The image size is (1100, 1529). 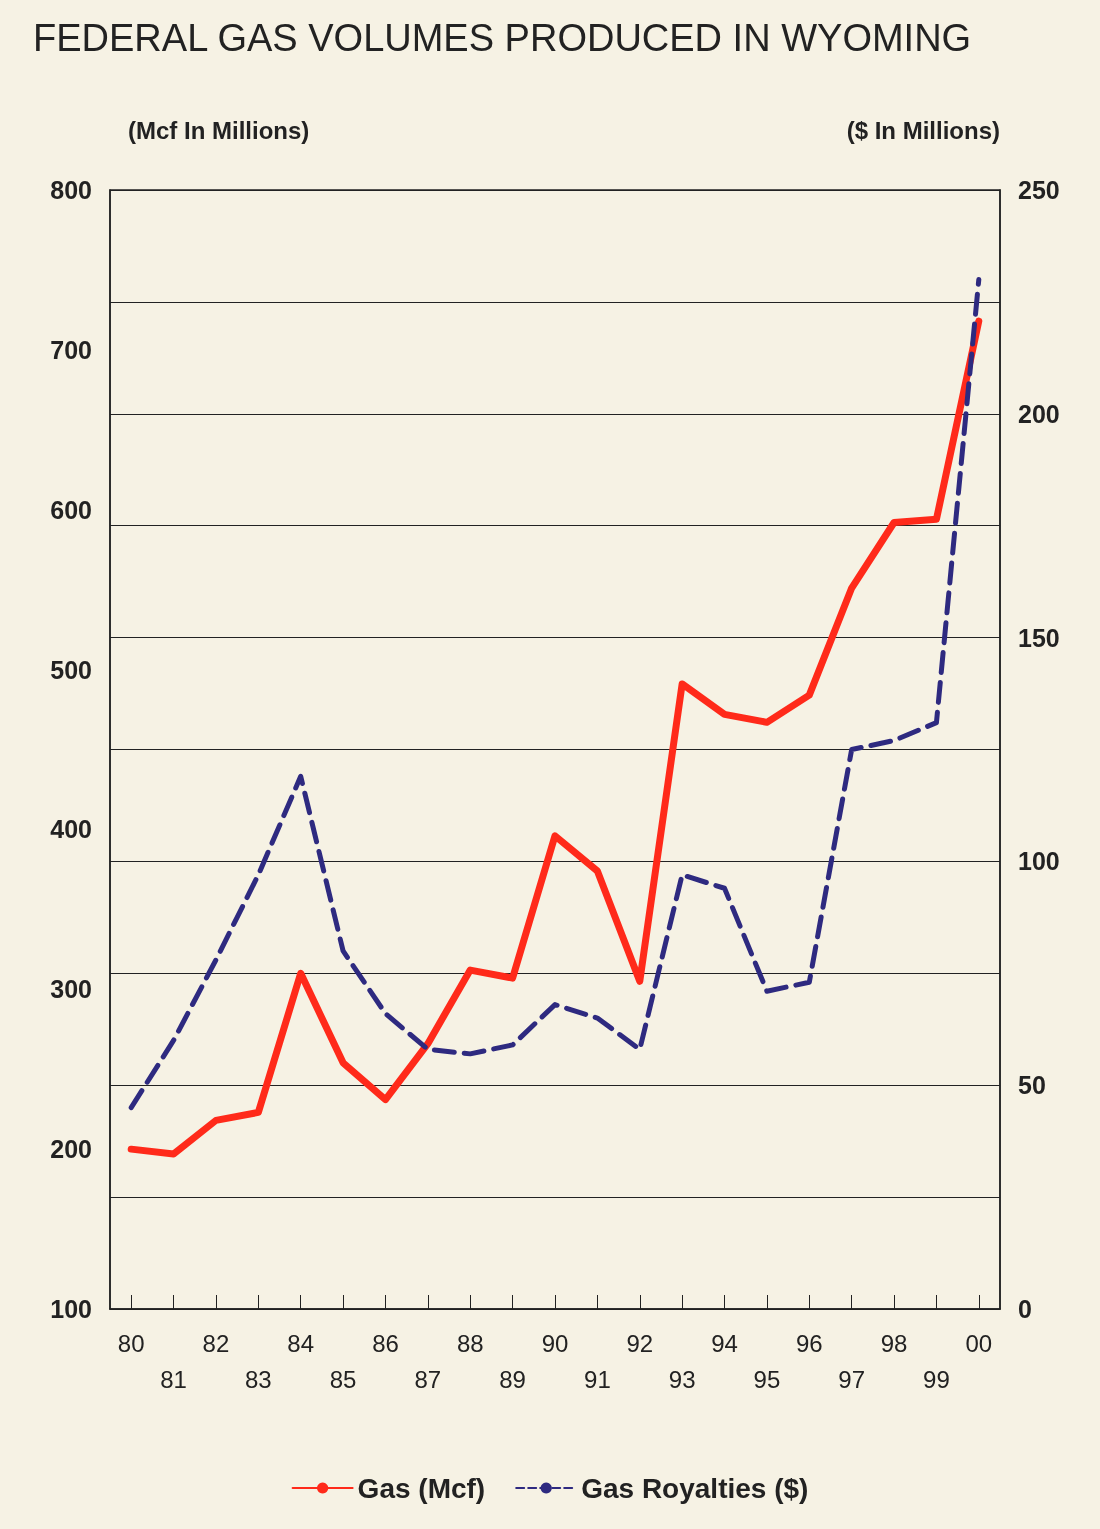 I want to click on x-tick-label: 85, so click(x=343, y=1379).